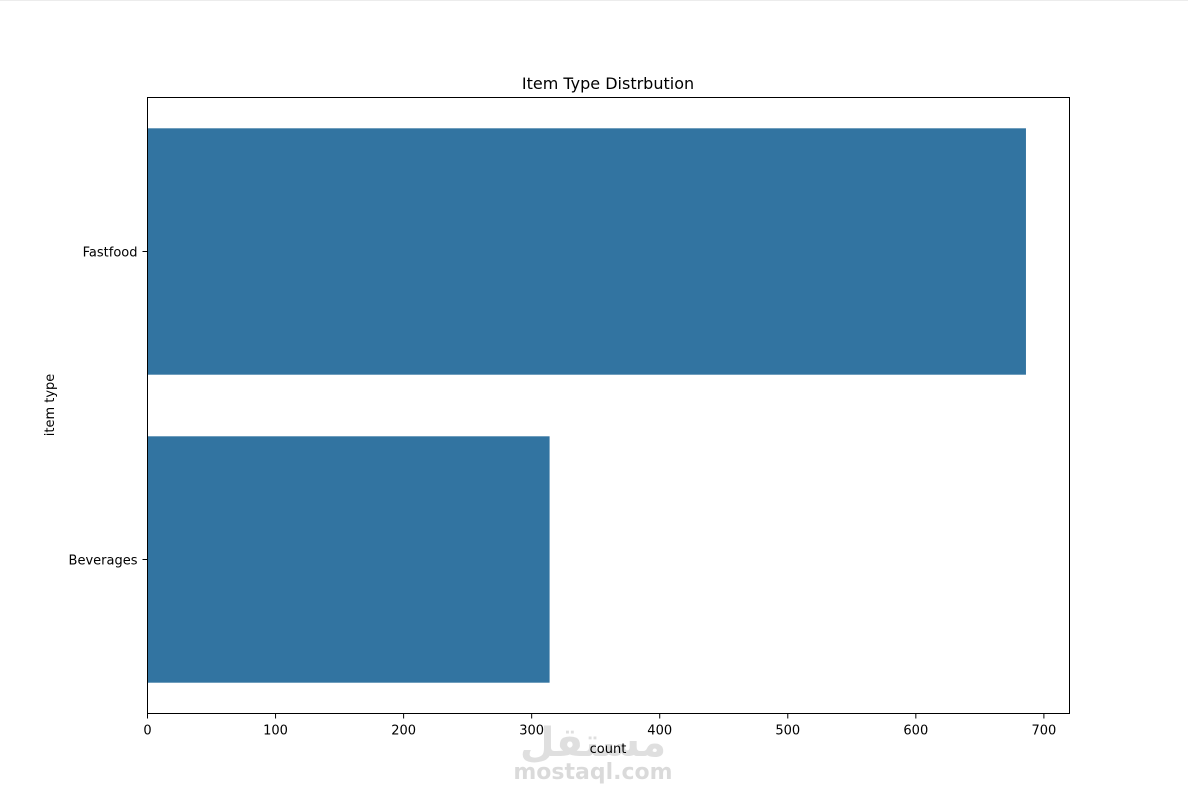 The height and width of the screenshot is (800, 1188). I want to click on x-tick-label: 600, so click(915, 731).